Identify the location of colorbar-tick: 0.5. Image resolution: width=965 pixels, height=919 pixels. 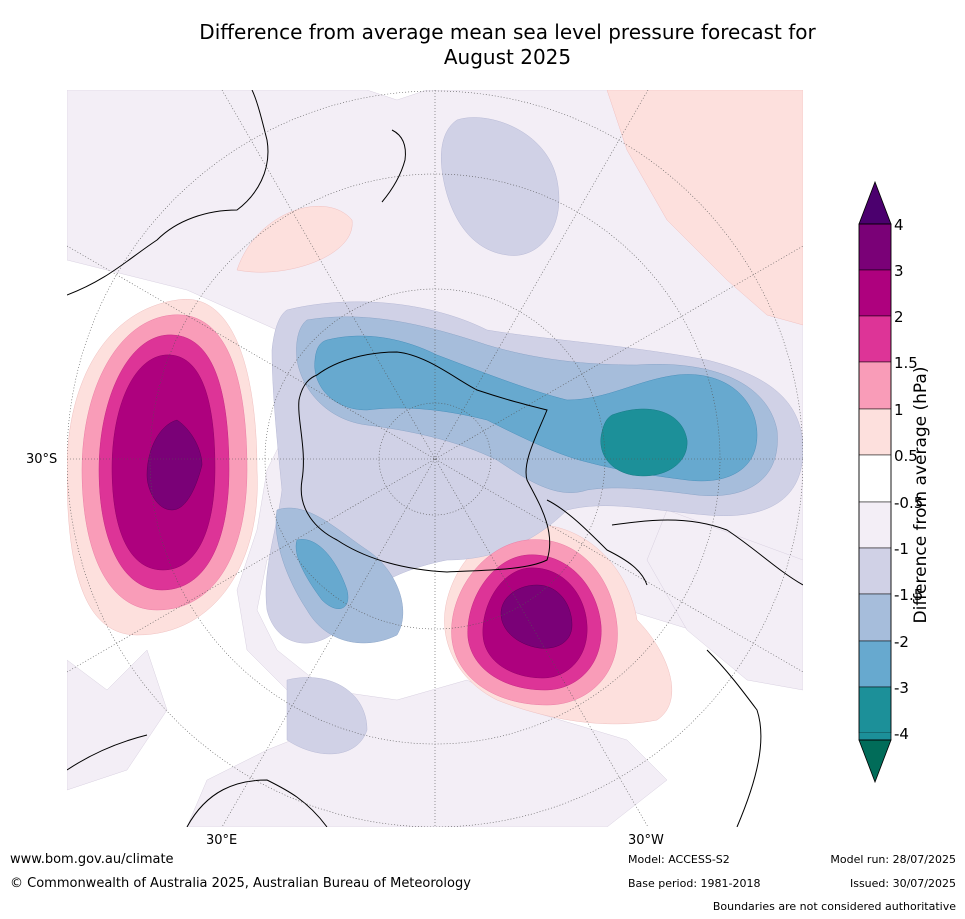
(906, 456).